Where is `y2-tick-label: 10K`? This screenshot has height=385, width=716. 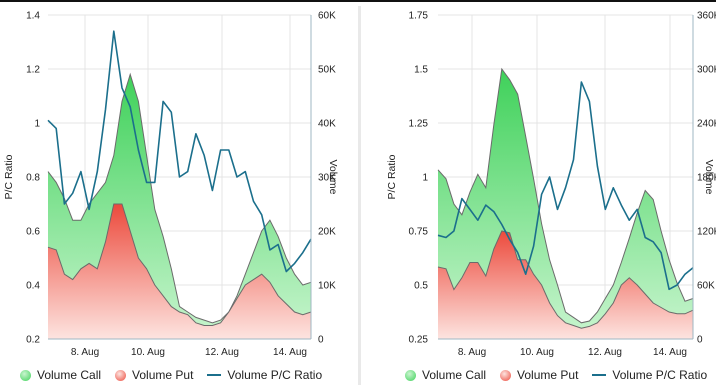
y2-tick-label: 10K is located at coordinates (327, 286).